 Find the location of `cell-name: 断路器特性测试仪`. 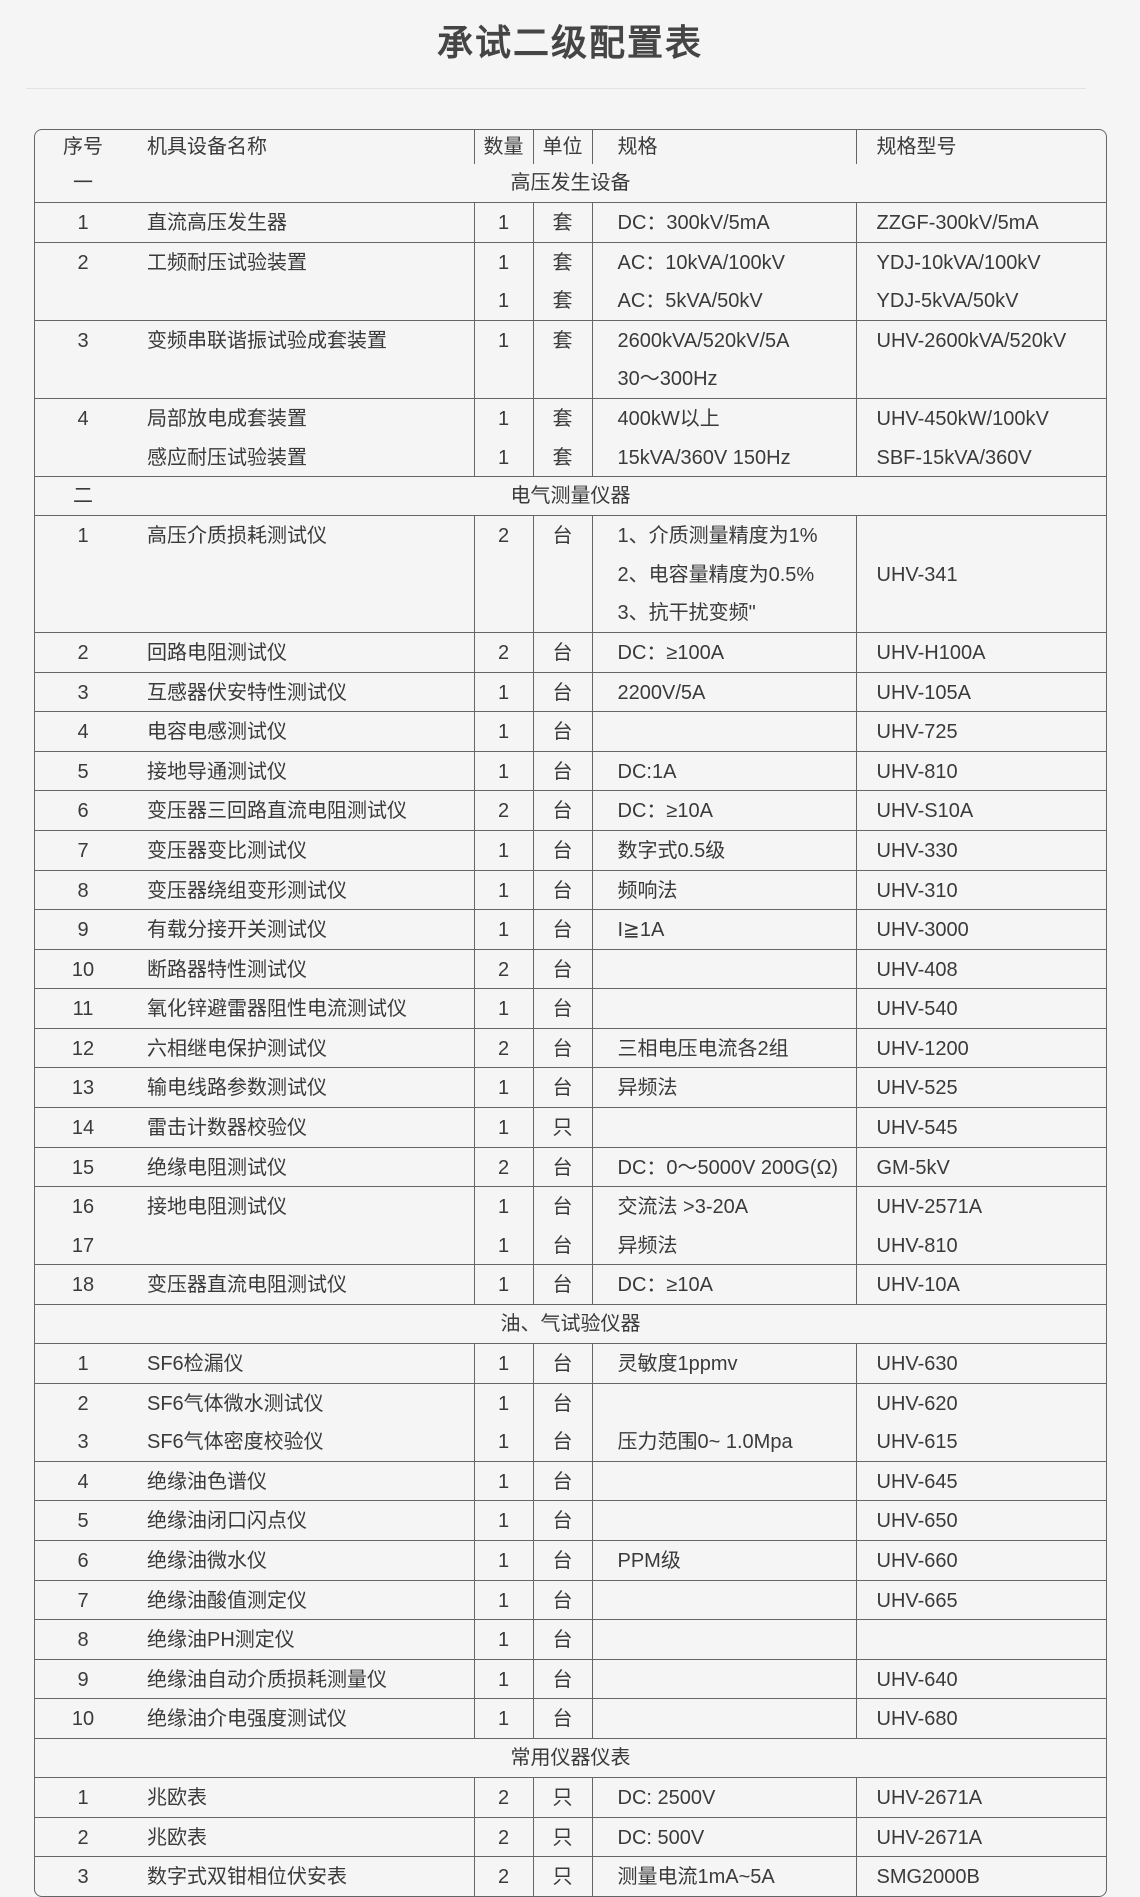

cell-name: 断路器特性测试仪 is located at coordinates (303, 969).